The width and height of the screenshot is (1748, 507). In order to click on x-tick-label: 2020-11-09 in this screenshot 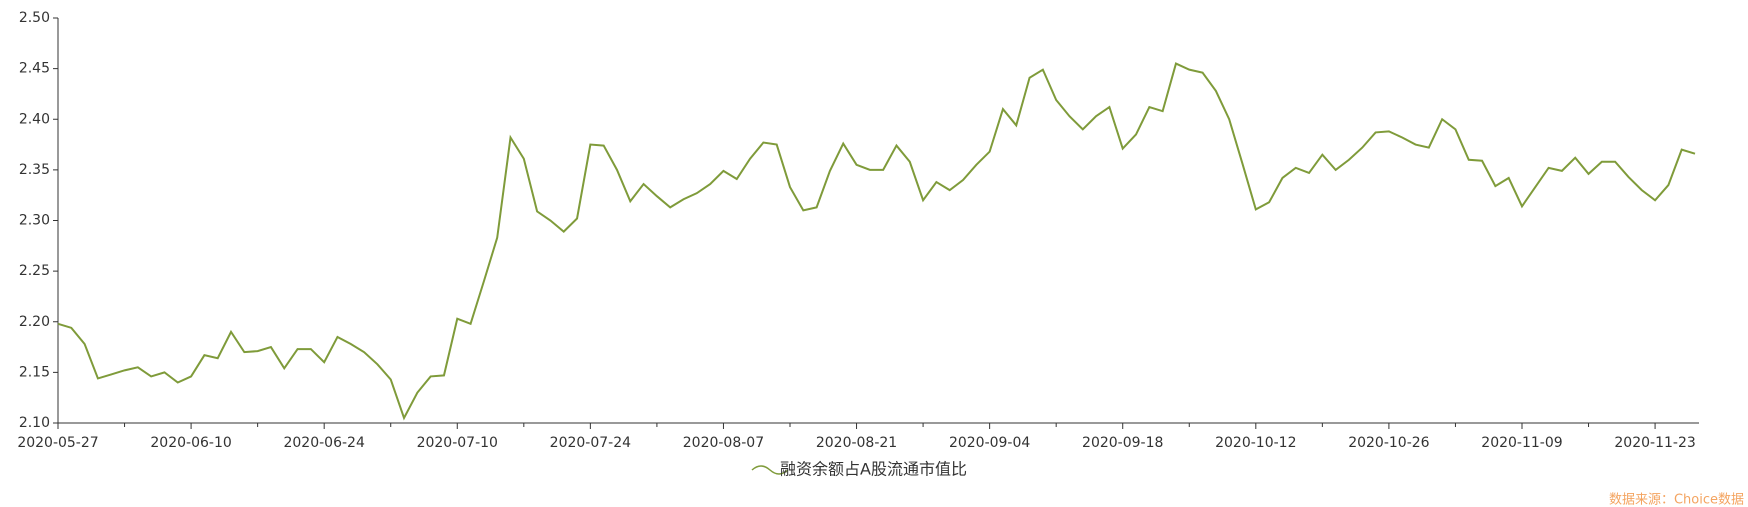, I will do `click(1521, 443)`.